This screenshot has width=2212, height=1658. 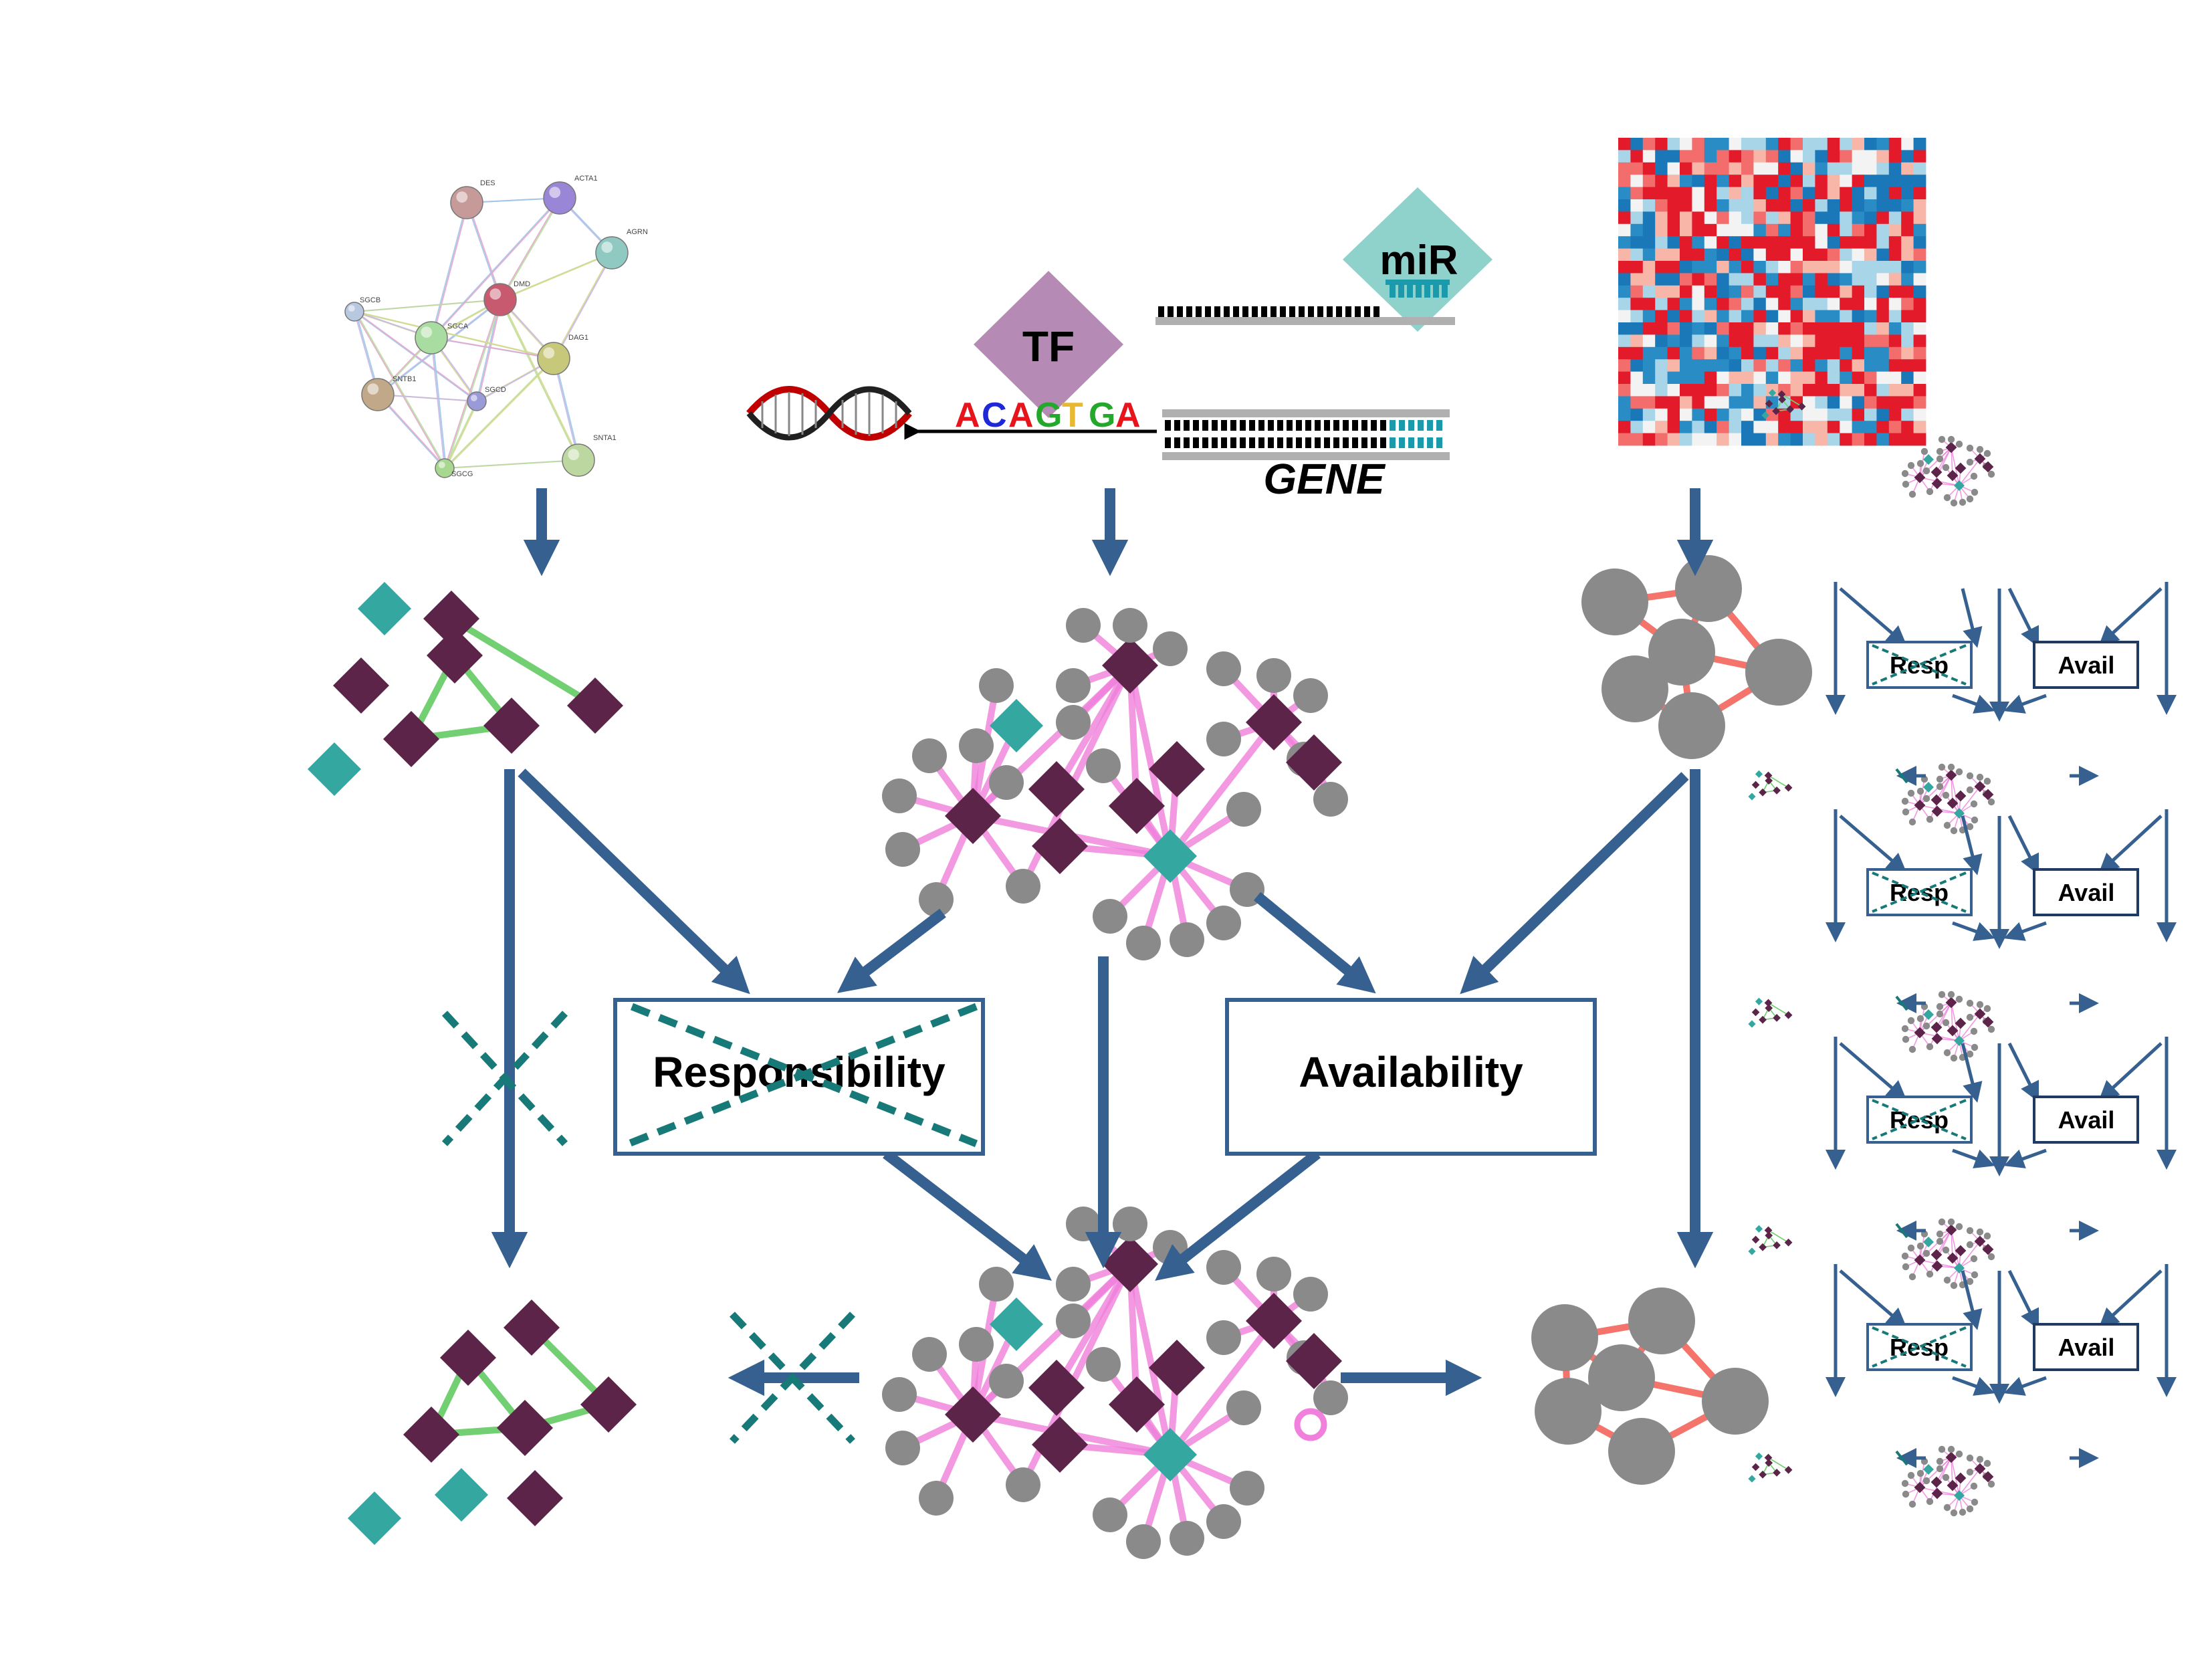 I want to click on sequence-letter: T, so click(x=1072, y=415).